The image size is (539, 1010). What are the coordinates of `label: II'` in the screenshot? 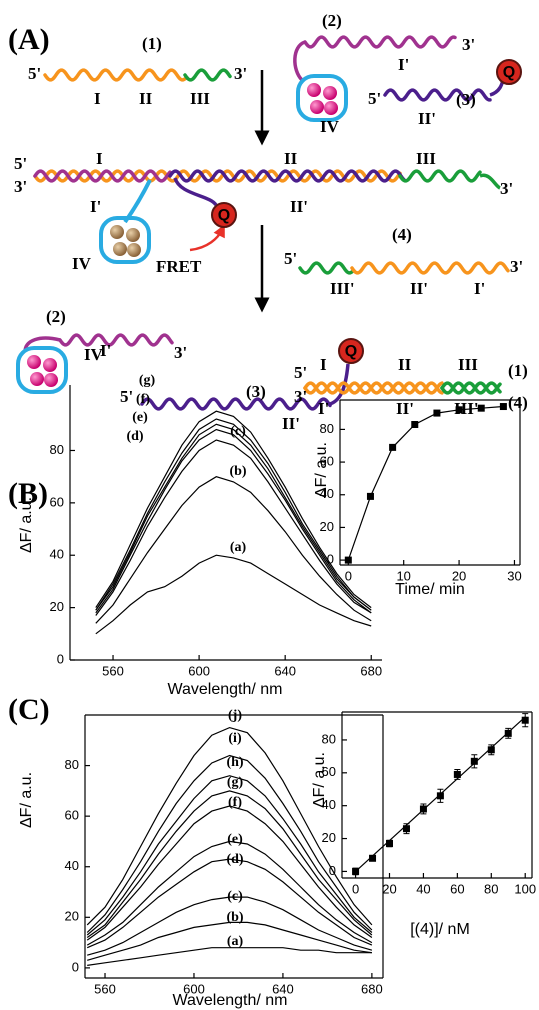 It's located at (299, 206).